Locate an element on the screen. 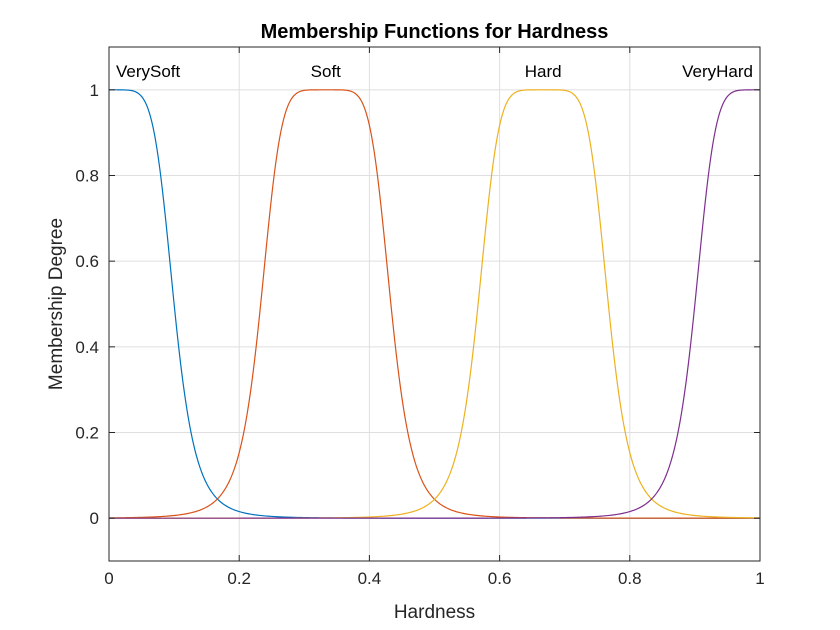  x-tick-label: 1 is located at coordinates (759, 578).